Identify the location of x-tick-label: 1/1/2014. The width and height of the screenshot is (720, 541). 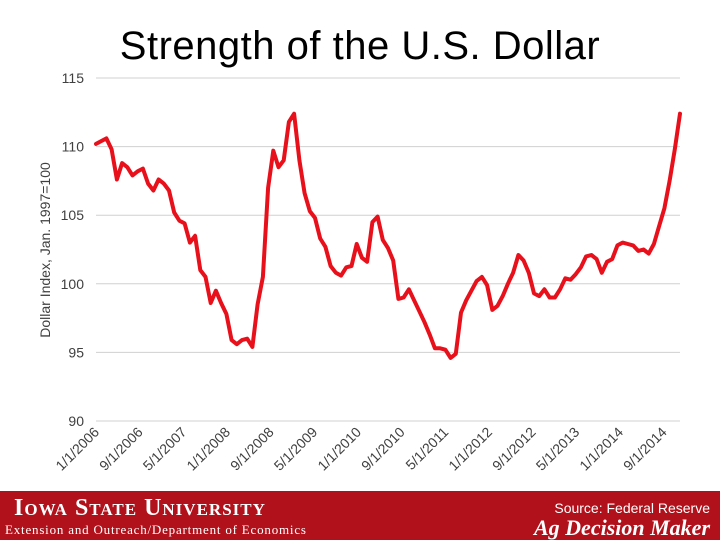
(601, 449).